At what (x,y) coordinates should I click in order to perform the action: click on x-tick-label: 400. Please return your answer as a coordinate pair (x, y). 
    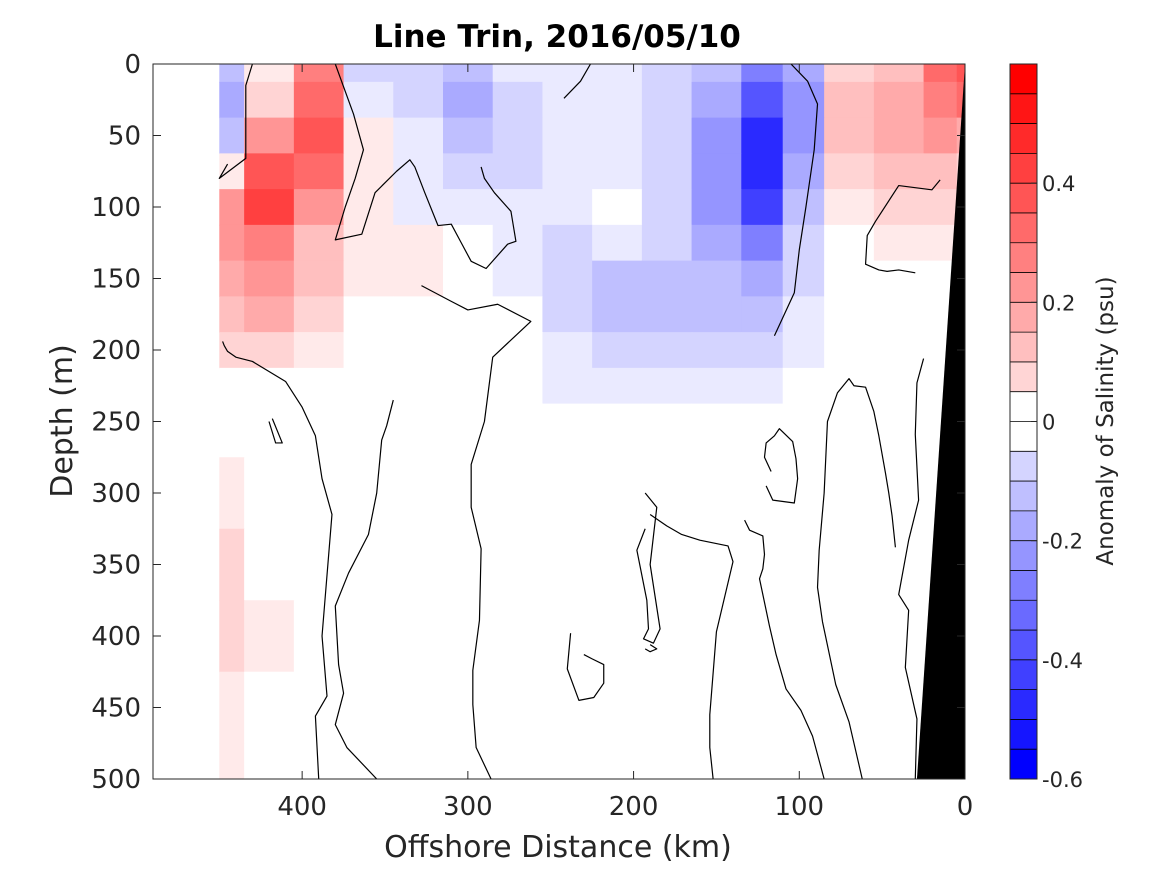
    Looking at the image, I should click on (302, 807).